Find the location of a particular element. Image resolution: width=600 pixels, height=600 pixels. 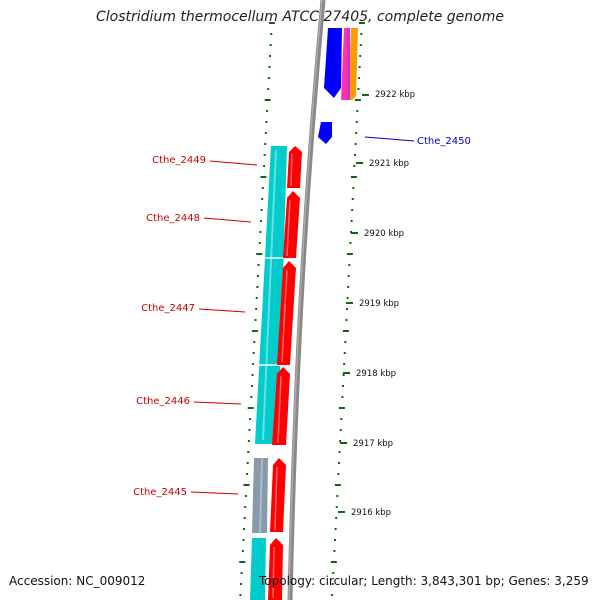

backbone-line is located at coordinates (306, 300).